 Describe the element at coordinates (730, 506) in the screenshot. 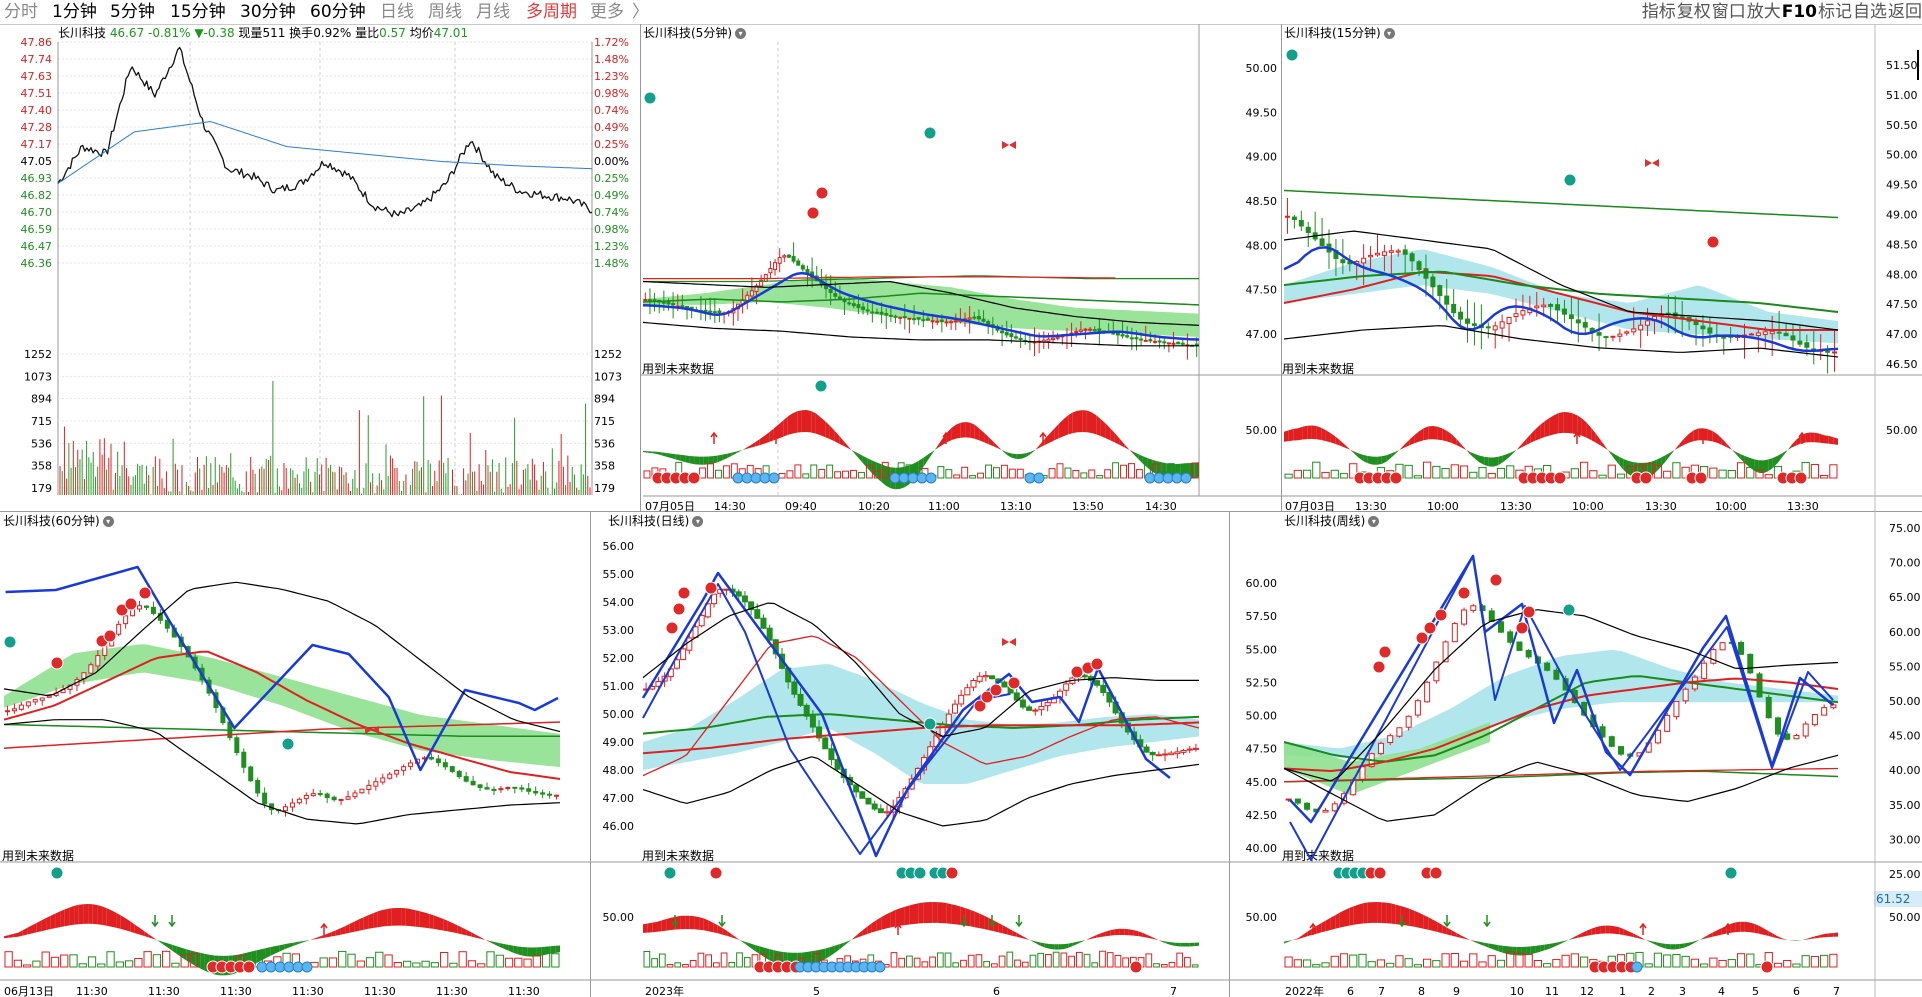

I see `x-axis-label: 14:30` at that location.